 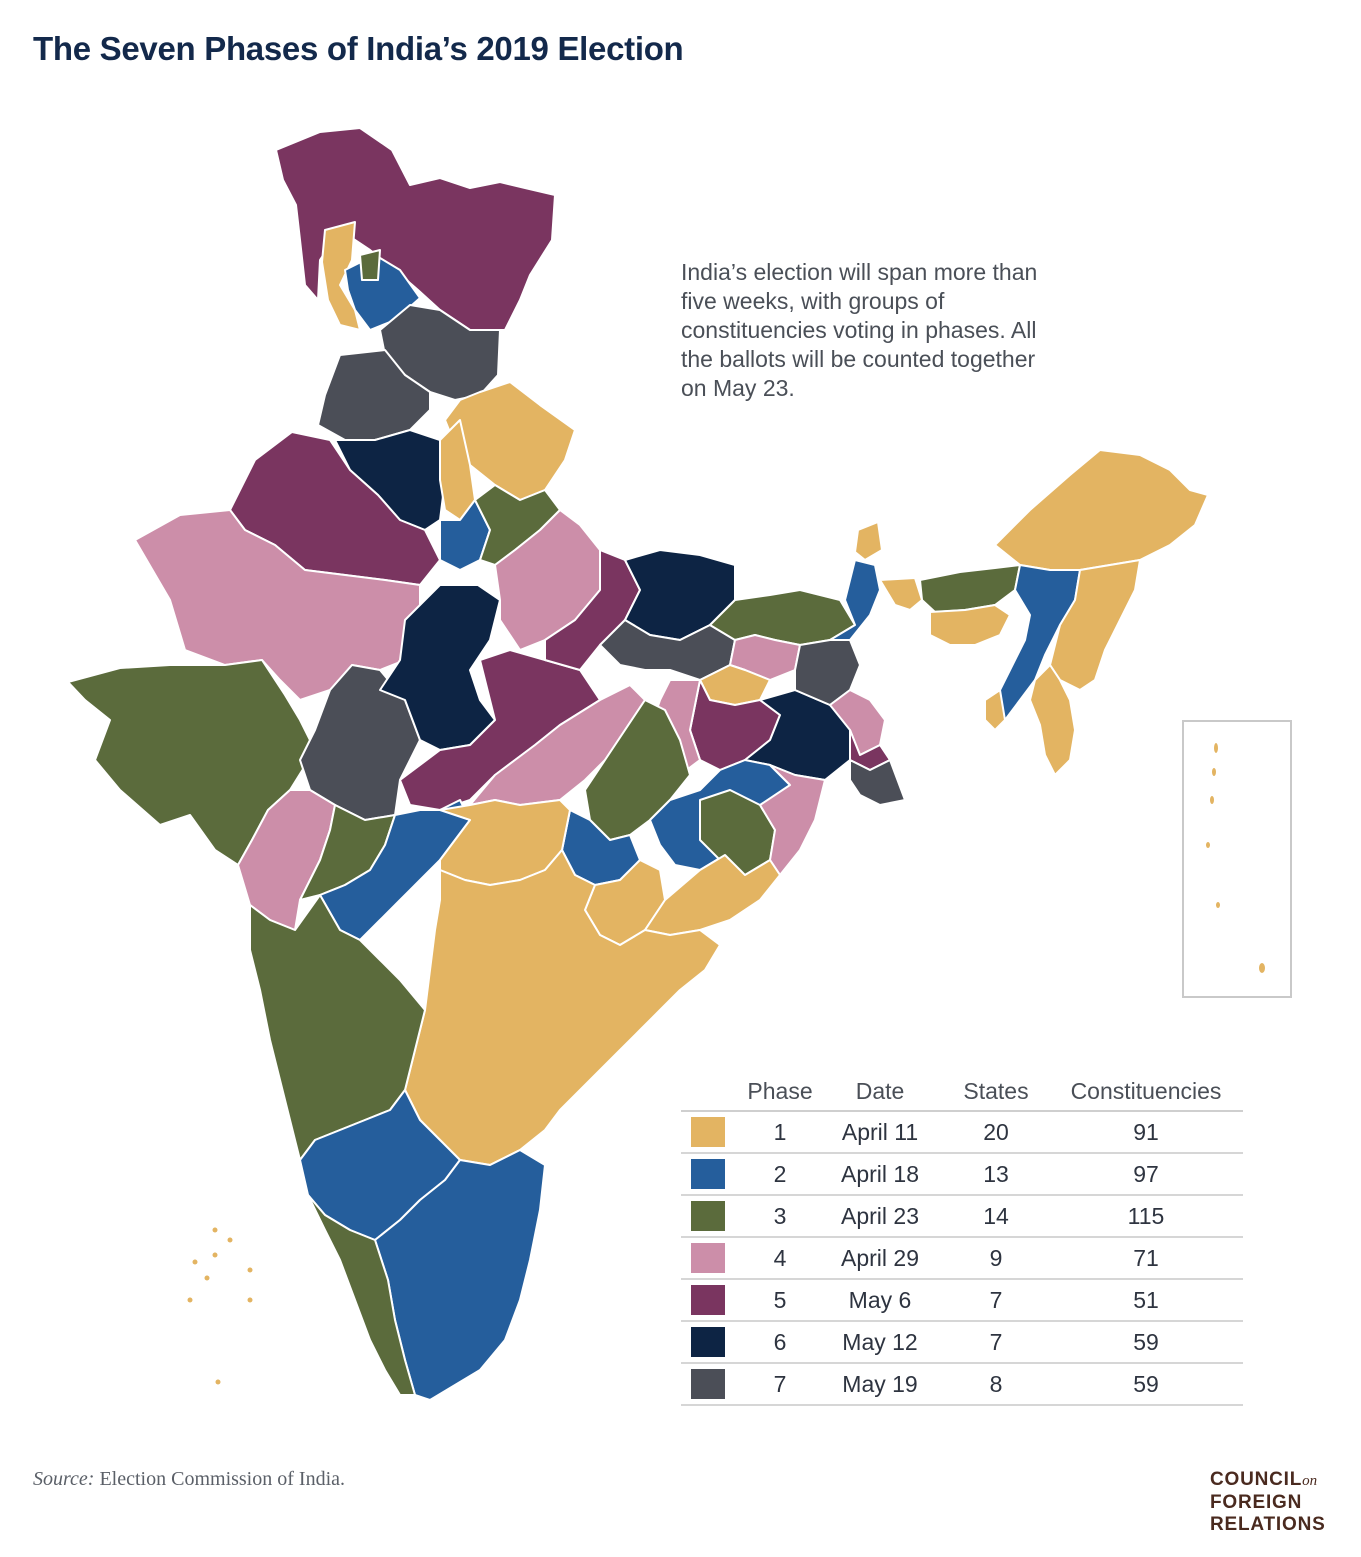 I want to click on legend-constituencies: 97, so click(x=1146, y=1174).